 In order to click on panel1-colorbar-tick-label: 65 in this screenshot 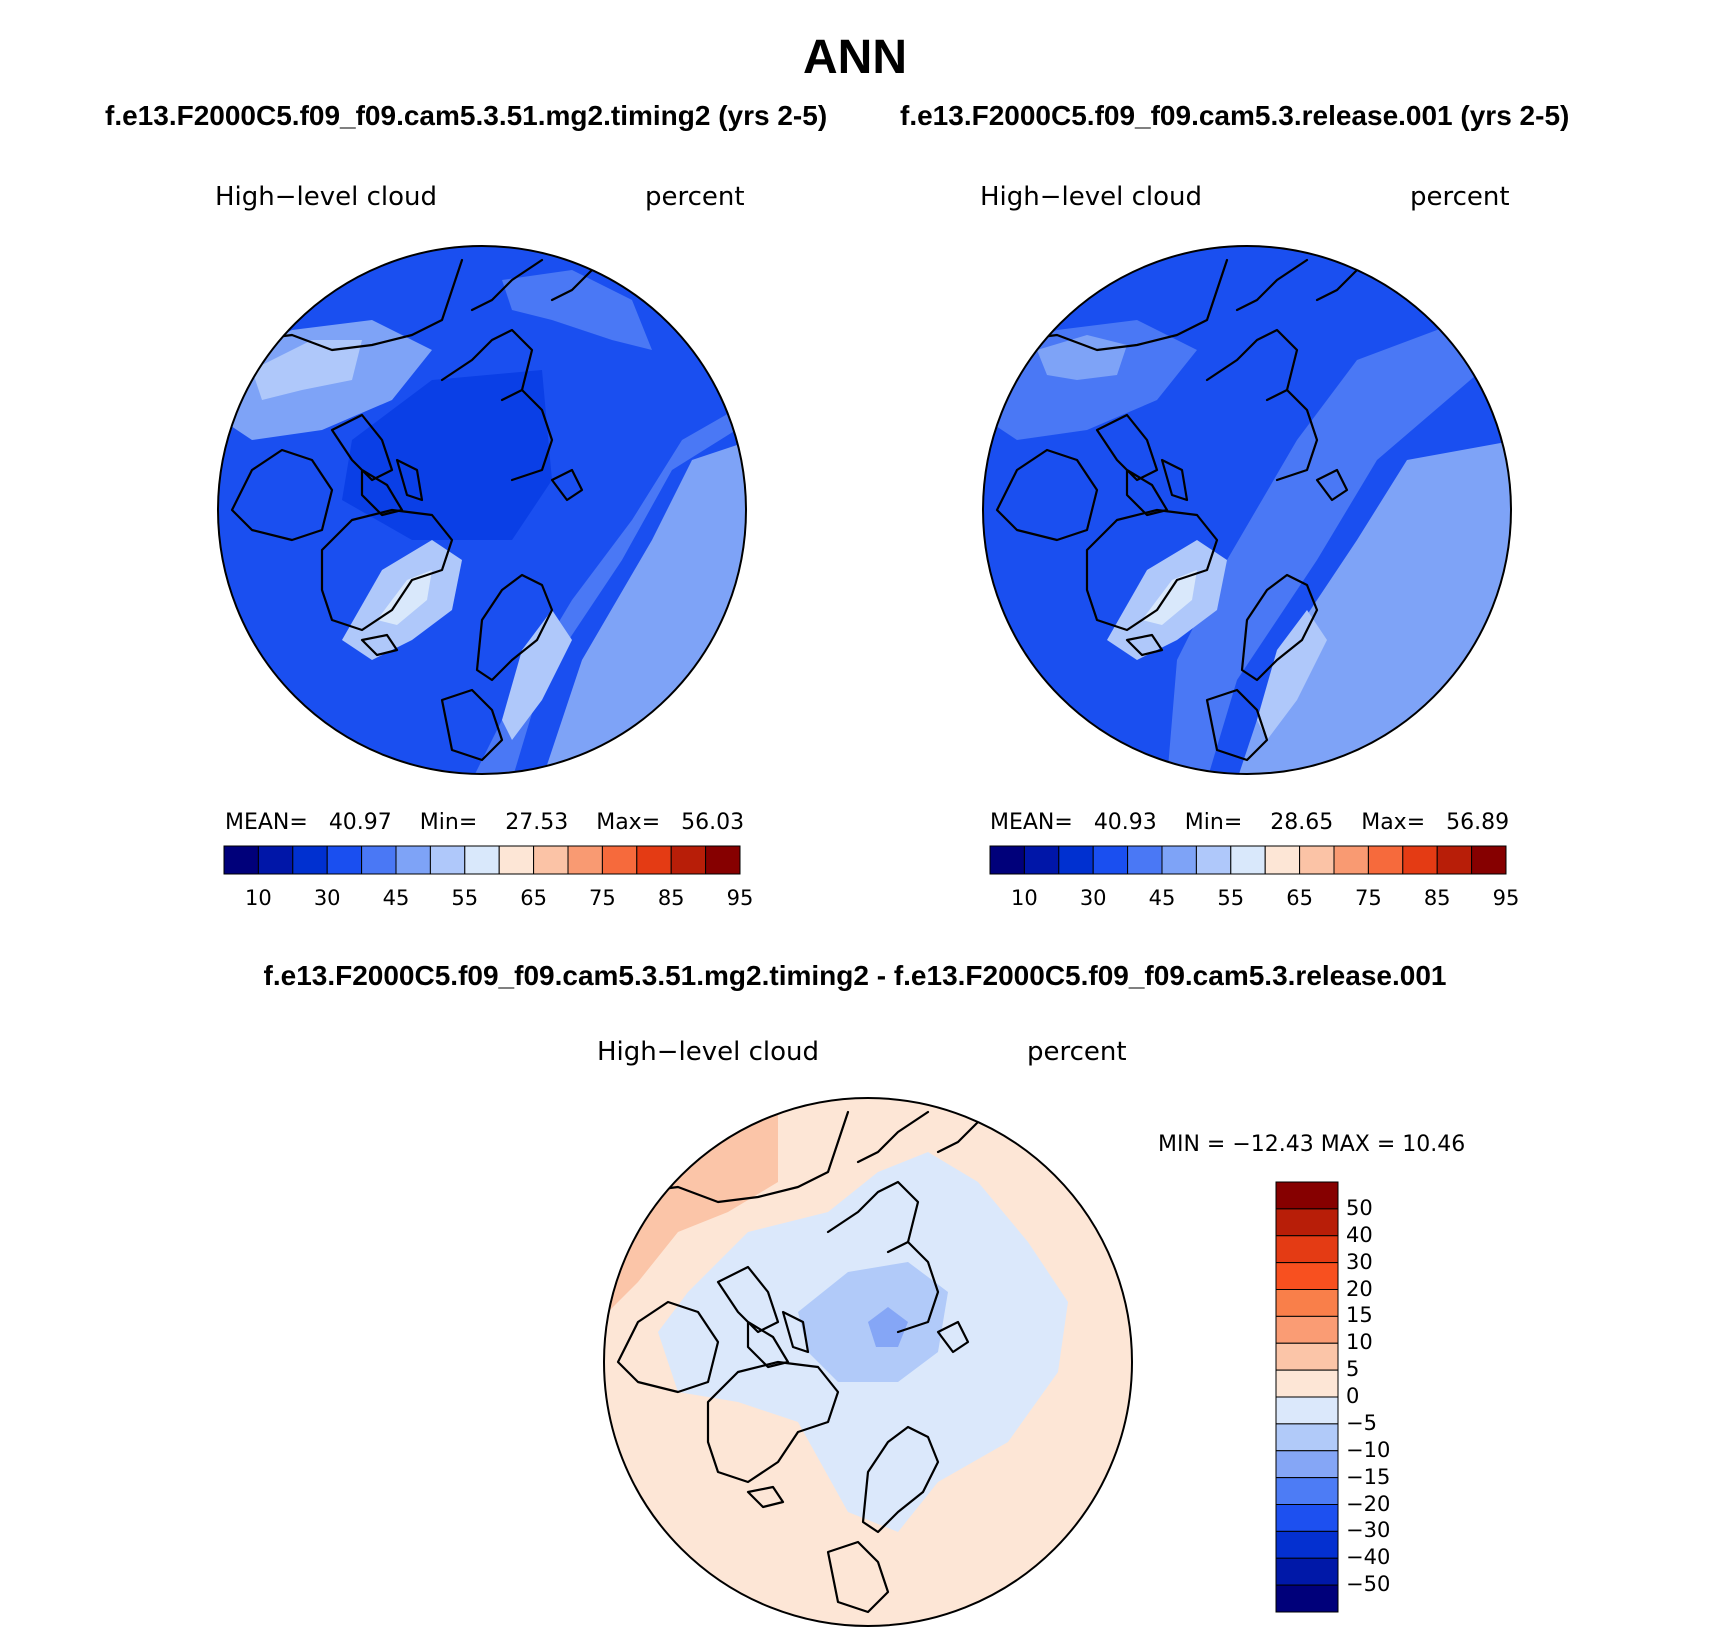, I will do `click(533, 898)`.